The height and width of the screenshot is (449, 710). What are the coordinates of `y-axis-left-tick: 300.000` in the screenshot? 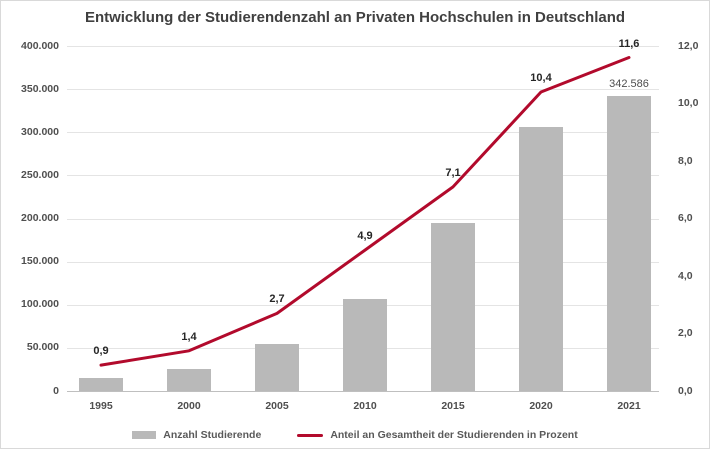 It's located at (40, 131).